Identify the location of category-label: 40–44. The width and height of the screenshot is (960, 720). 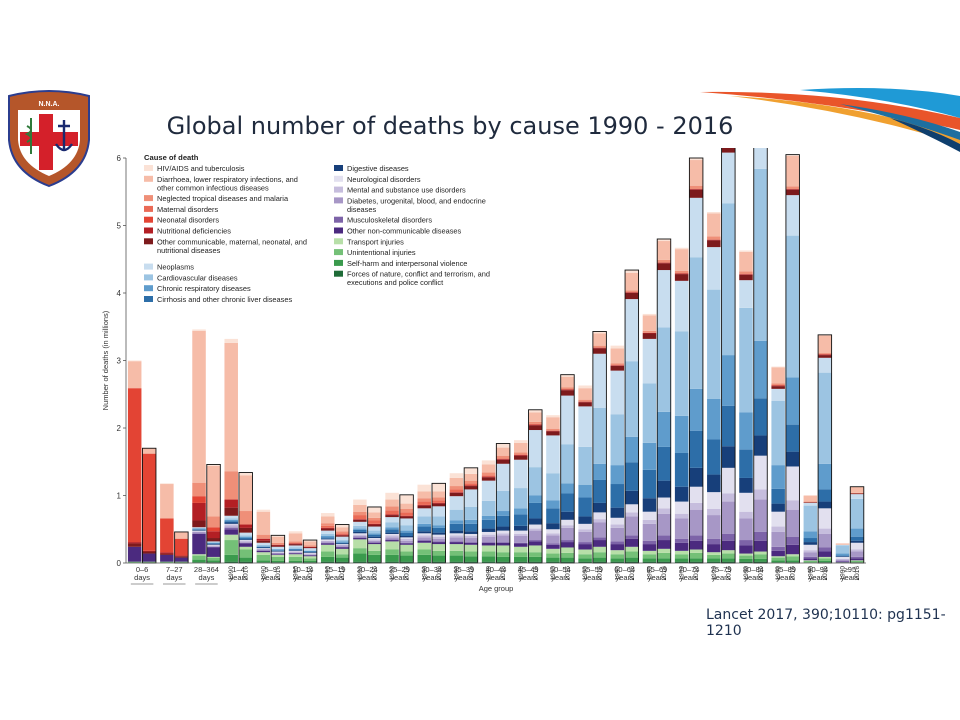
(496, 569).